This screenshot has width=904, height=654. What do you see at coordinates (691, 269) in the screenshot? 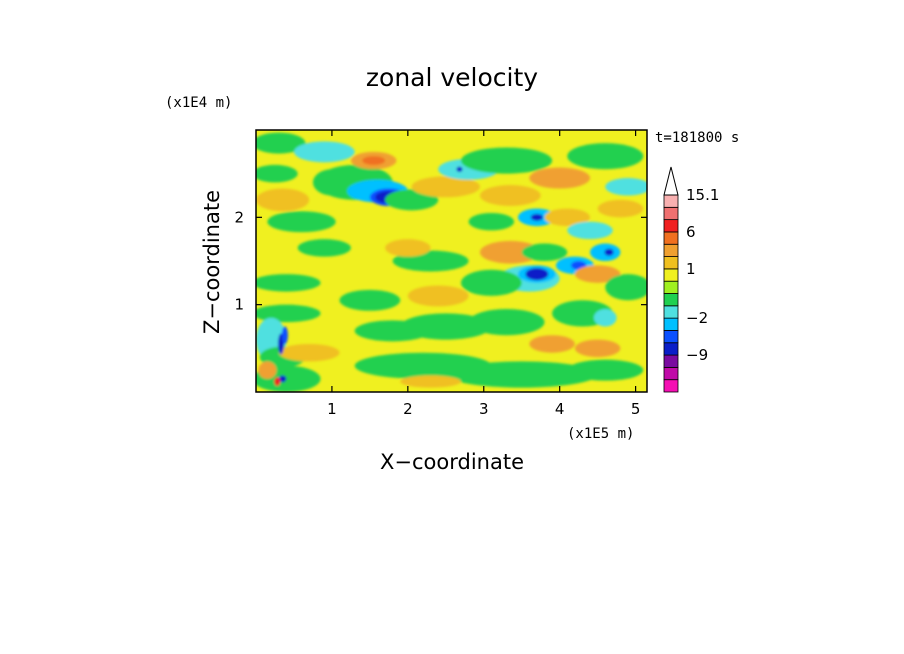
I see `colorbar-label: 1` at bounding box center [691, 269].